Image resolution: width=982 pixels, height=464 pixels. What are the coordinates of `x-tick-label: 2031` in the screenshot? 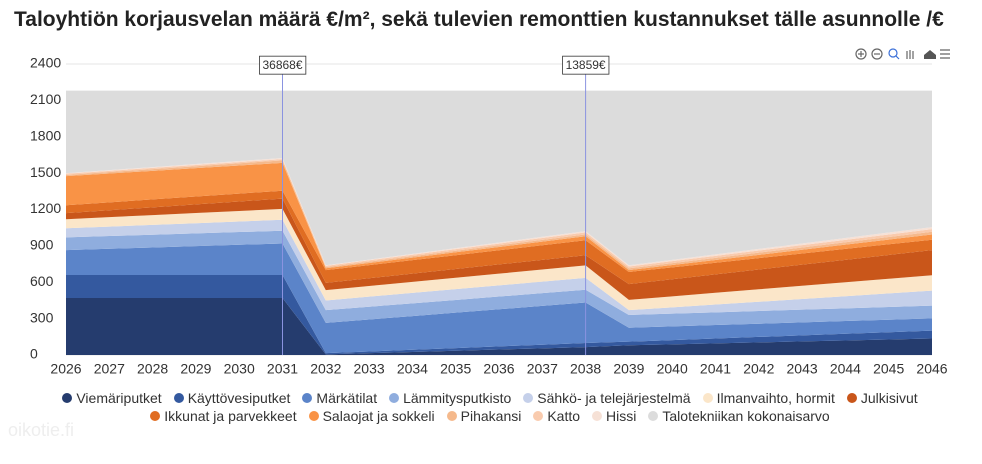 It's located at (282, 369).